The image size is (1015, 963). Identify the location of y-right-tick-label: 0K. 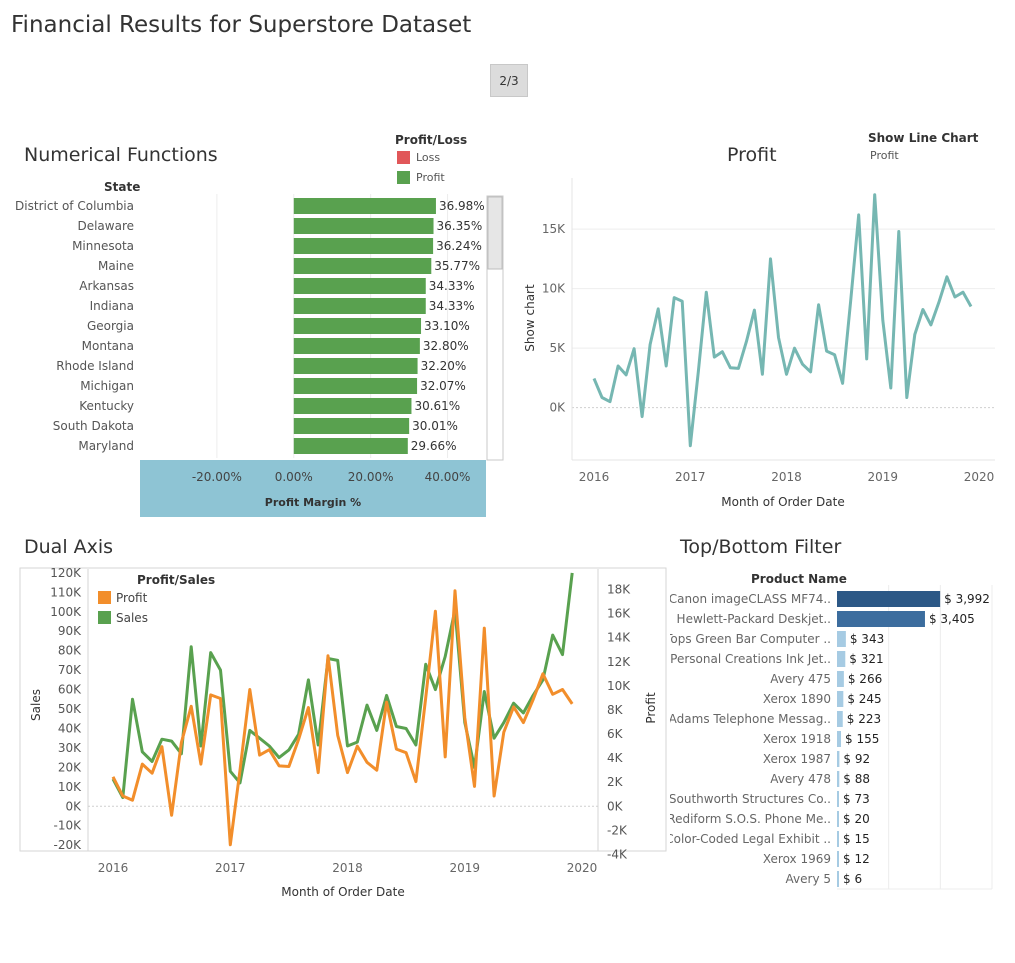
(615, 806).